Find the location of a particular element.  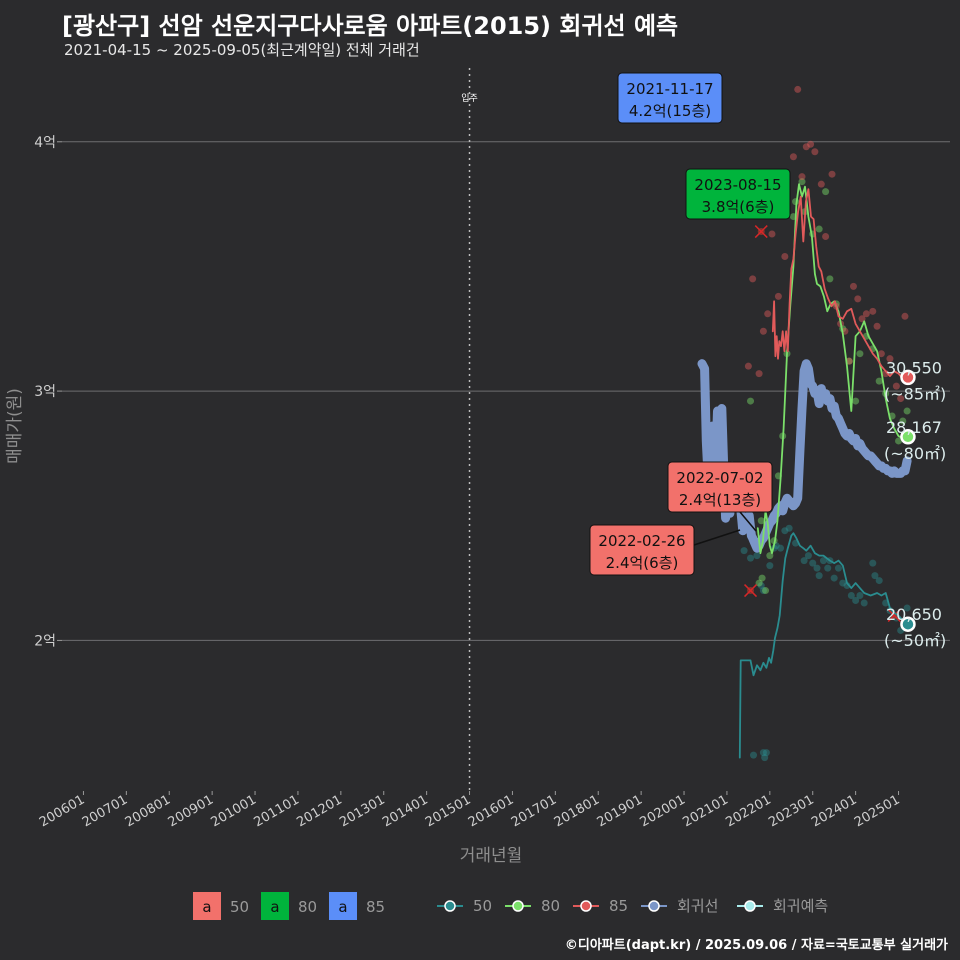

annotation-value: 2.4억(13층) is located at coordinates (720, 500).